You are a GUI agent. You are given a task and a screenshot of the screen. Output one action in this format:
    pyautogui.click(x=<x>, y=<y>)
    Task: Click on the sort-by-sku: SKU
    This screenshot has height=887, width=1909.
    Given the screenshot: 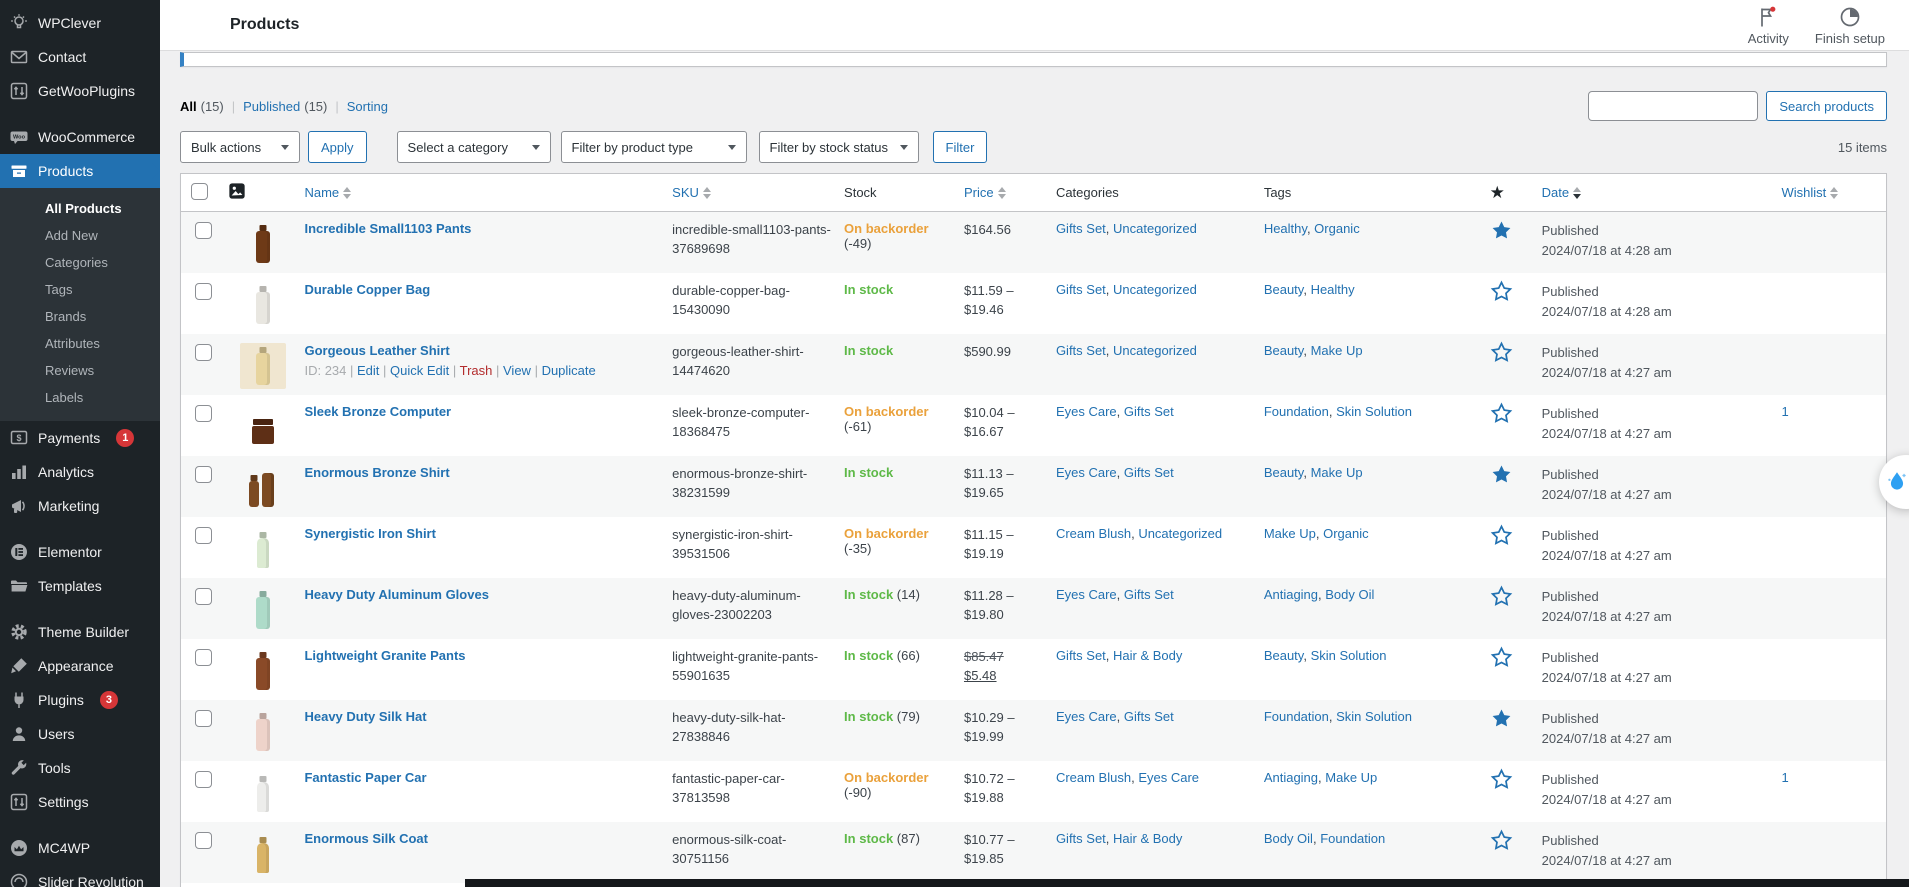 What is the action you would take?
    pyautogui.click(x=691, y=192)
    